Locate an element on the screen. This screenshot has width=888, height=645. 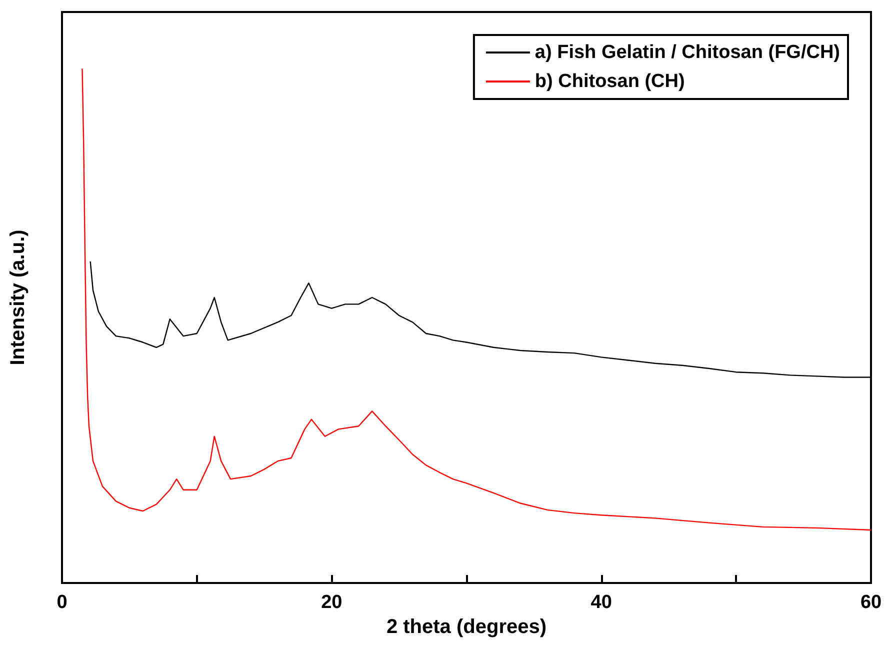
legend-label: b) Chitosan (CH) is located at coordinates (609, 81).